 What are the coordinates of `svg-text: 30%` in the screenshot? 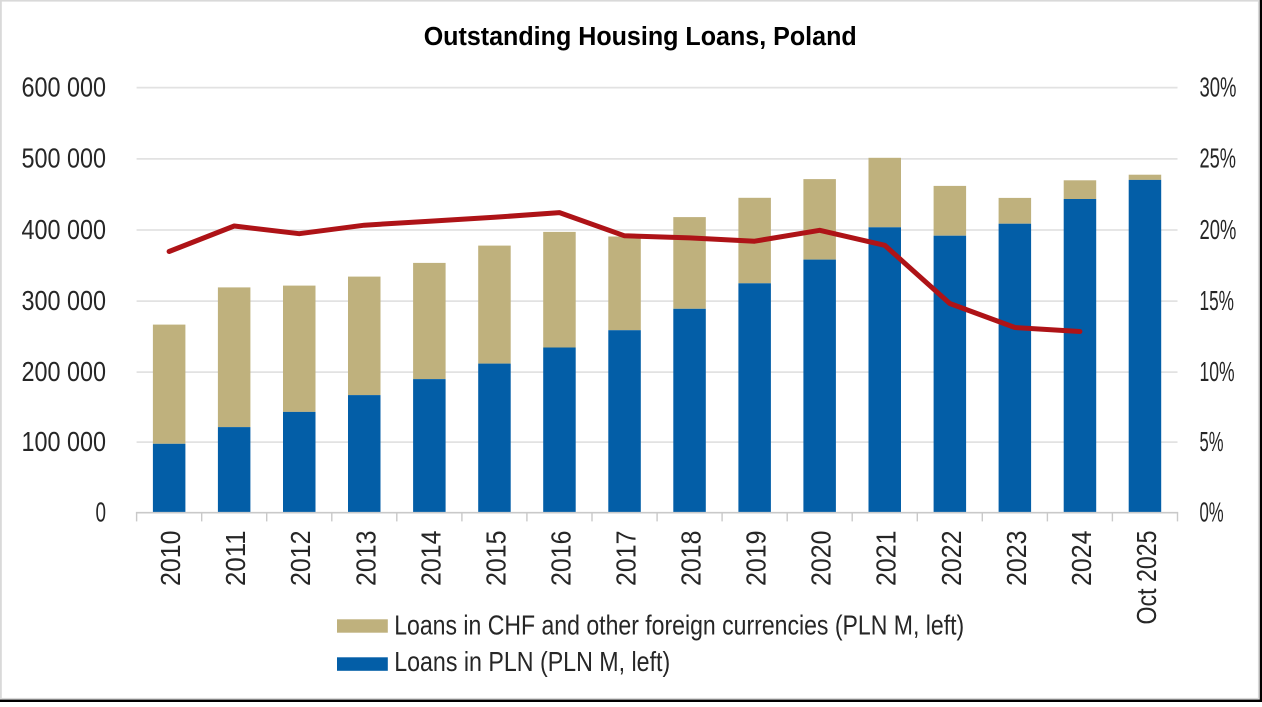 It's located at (1218, 86).